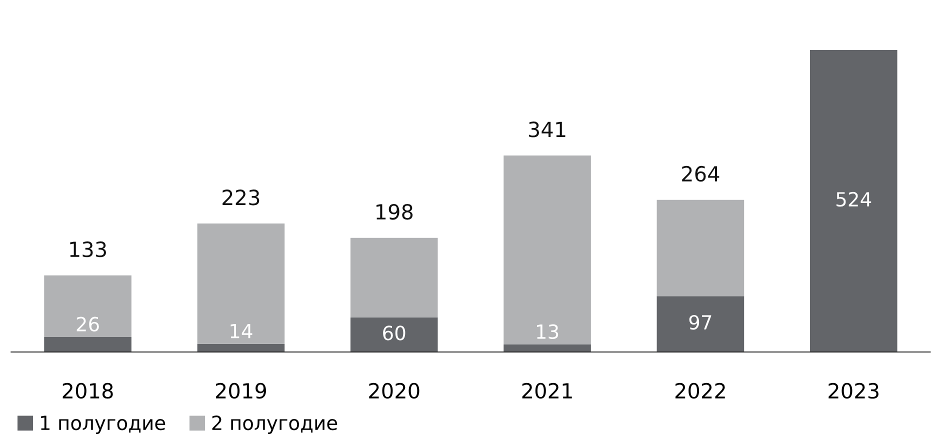 This screenshot has height=447, width=933. I want to click on data-label: 524, so click(854, 199).